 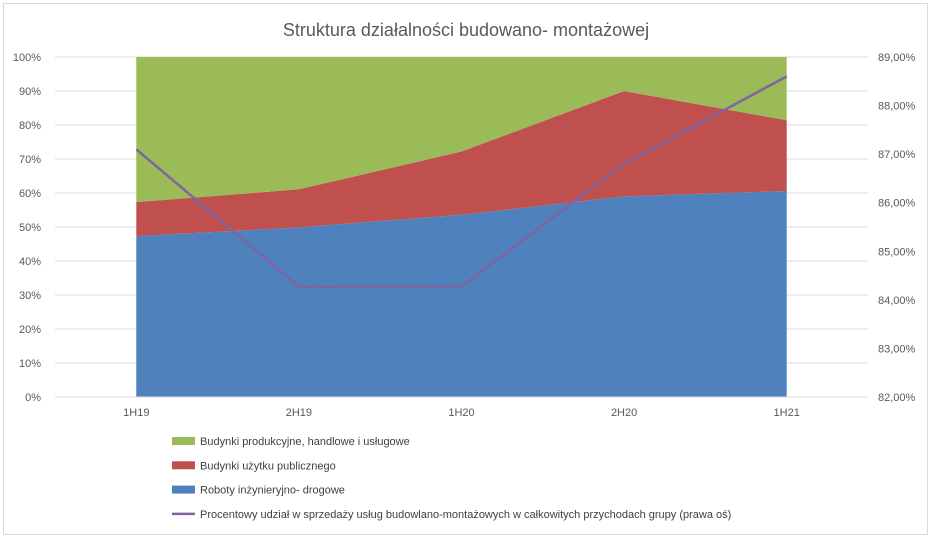 I want to click on y2-tick-label: 86,00%, so click(x=897, y=204).